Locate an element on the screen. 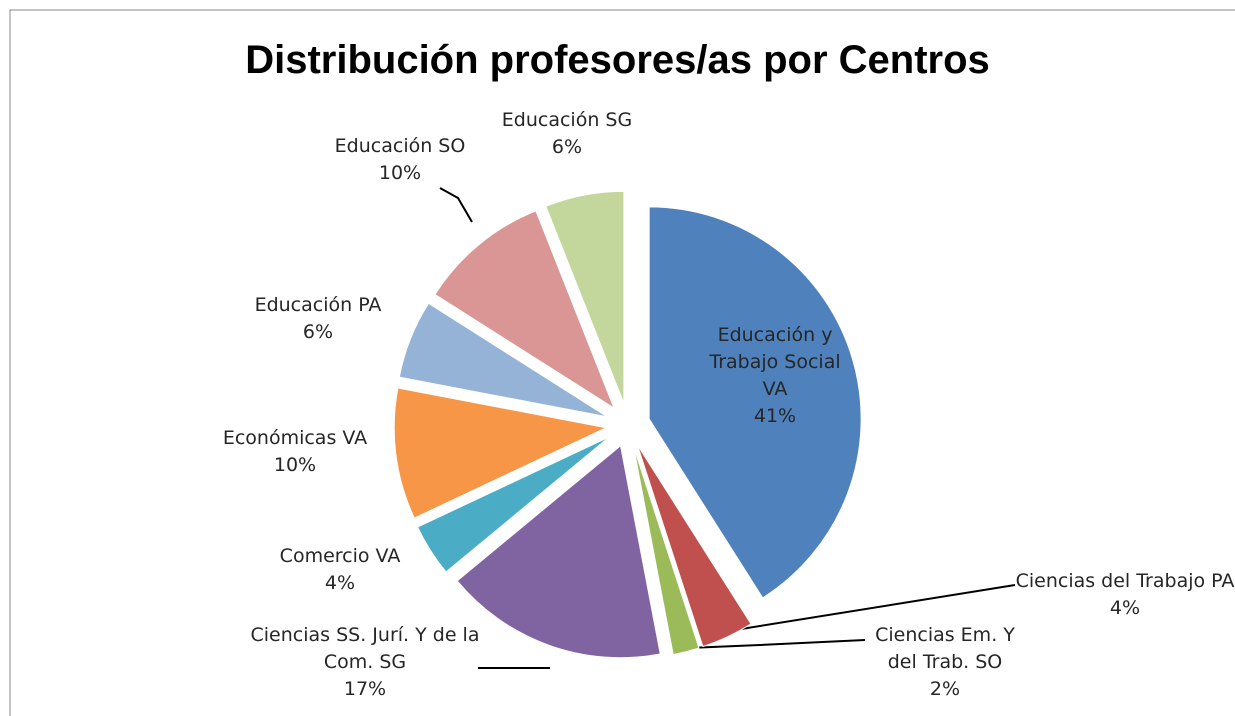 This screenshot has height=716, width=1235. slice-label: Educación y Trabajo Social VA 41% is located at coordinates (775, 376).